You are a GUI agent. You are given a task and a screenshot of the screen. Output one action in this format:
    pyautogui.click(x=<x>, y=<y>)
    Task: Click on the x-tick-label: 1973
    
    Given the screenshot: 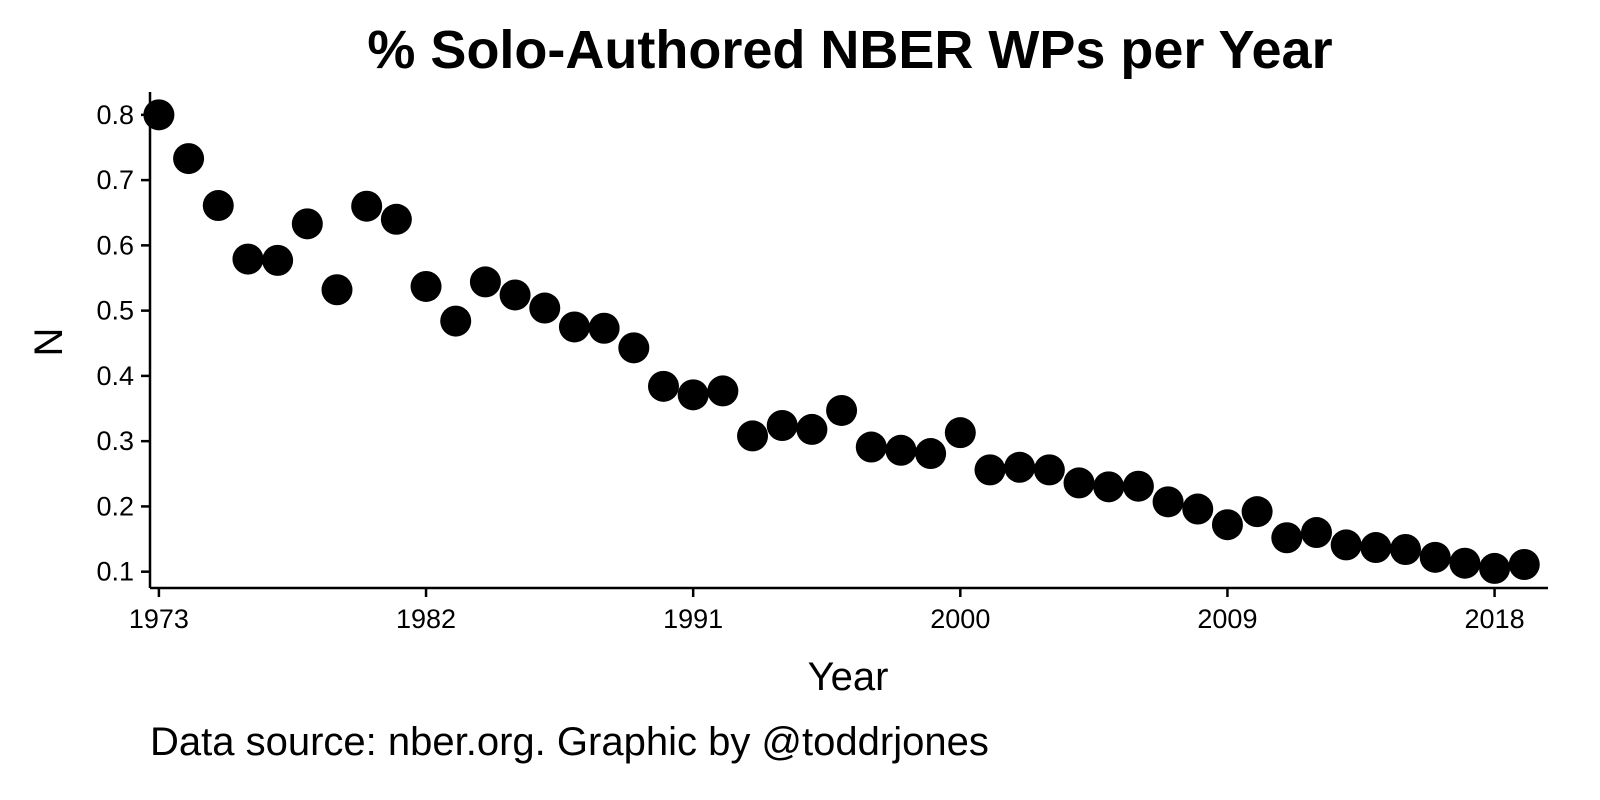 What is the action you would take?
    pyautogui.click(x=159, y=619)
    